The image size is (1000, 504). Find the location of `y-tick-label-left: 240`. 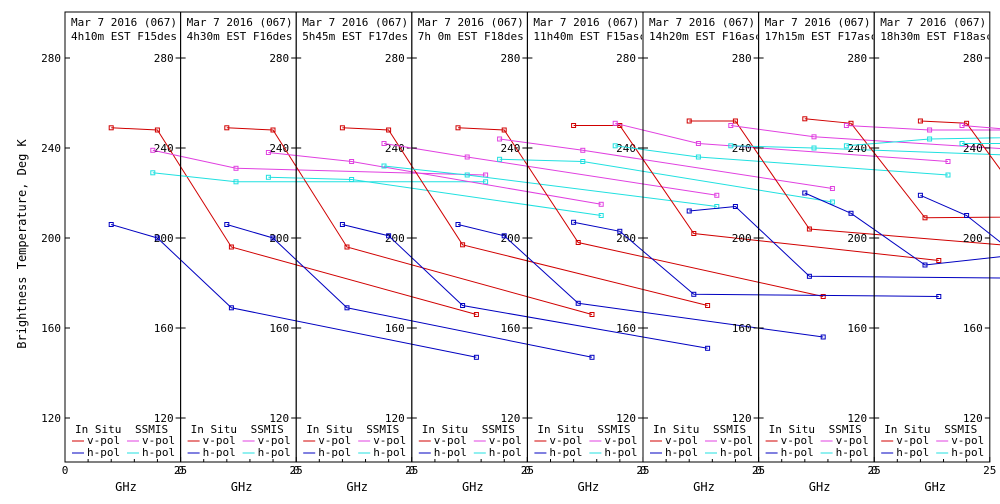

y-tick-label-left: 240 is located at coordinates (51, 148).